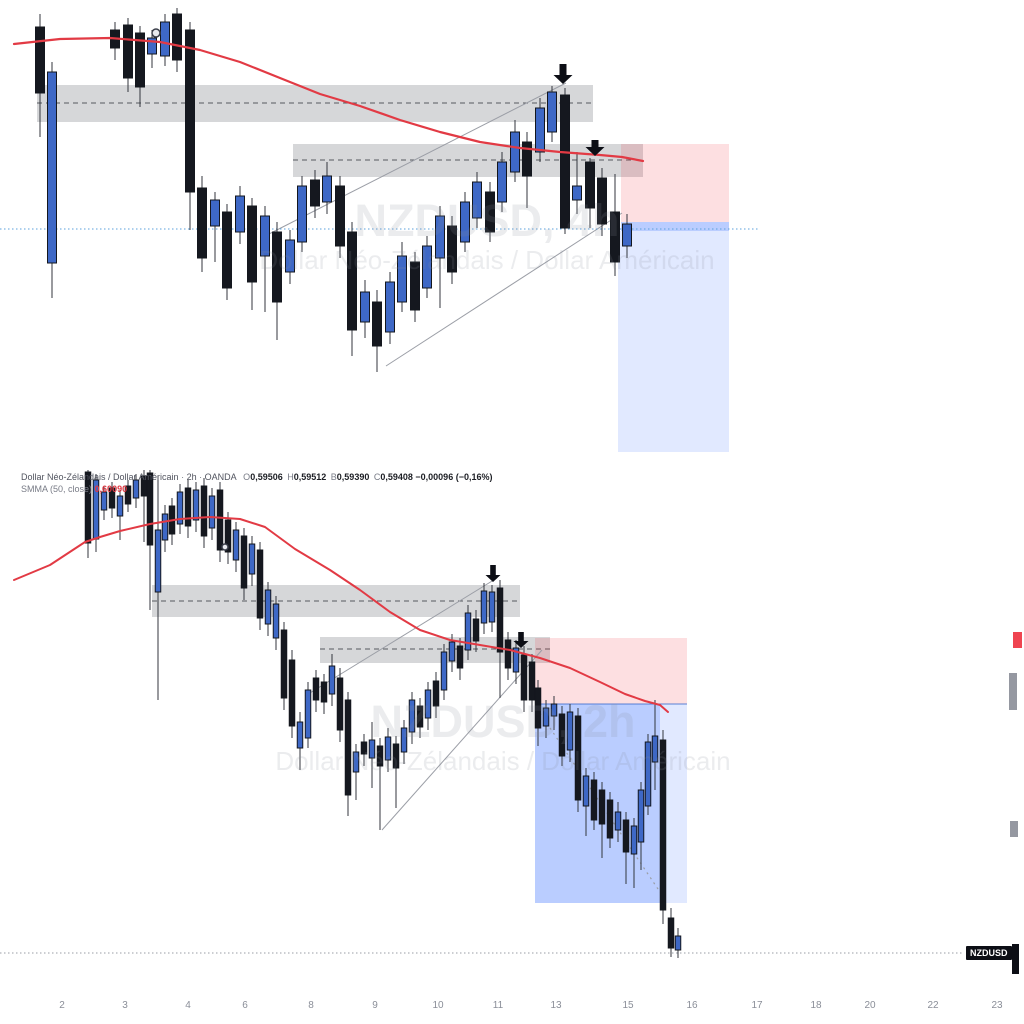 The height and width of the screenshot is (1024, 1024). Describe the element at coordinates (191, 477) in the screenshot. I see `legend-timeframe: 2h` at that location.